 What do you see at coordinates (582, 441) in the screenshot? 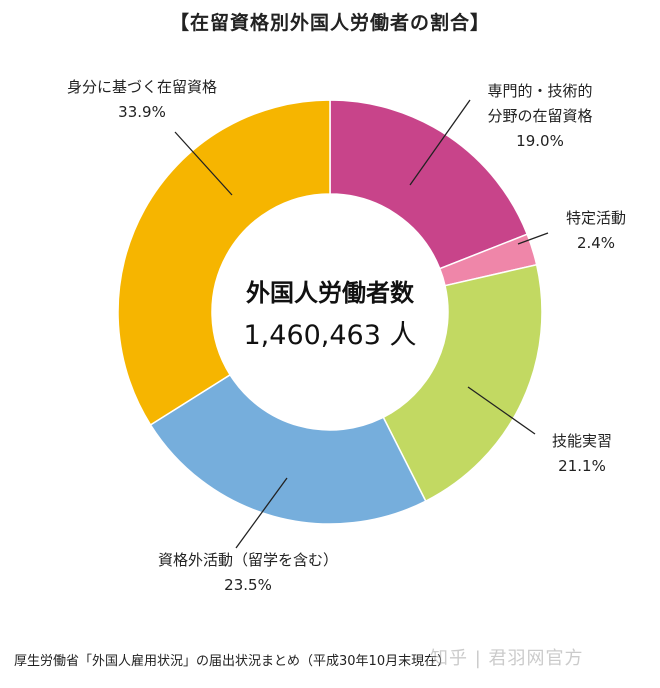
I see `slice-category-label: 技能実習` at bounding box center [582, 441].